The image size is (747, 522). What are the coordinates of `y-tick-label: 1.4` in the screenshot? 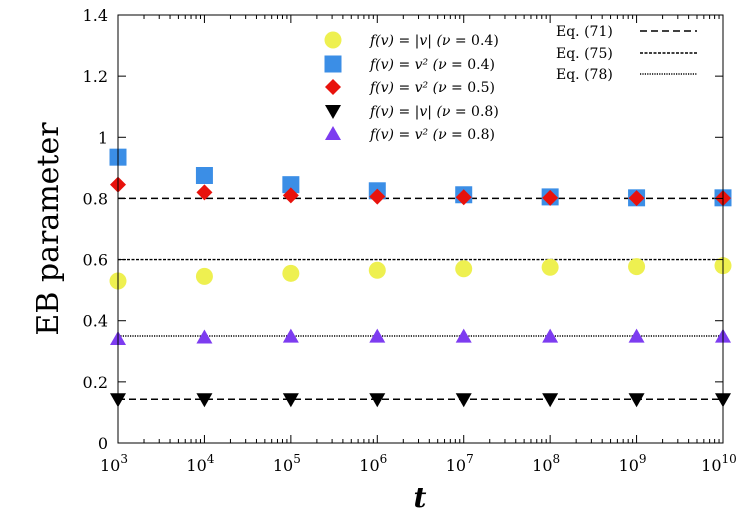 It's located at (95, 15).